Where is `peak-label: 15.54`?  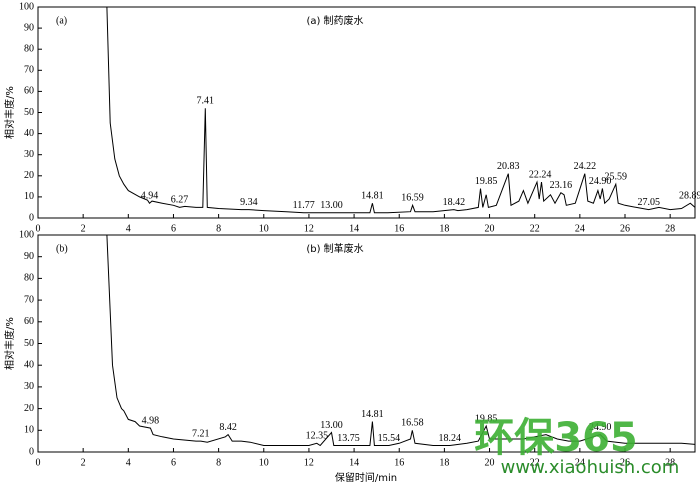 peak-label: 15.54 is located at coordinates (389, 438).